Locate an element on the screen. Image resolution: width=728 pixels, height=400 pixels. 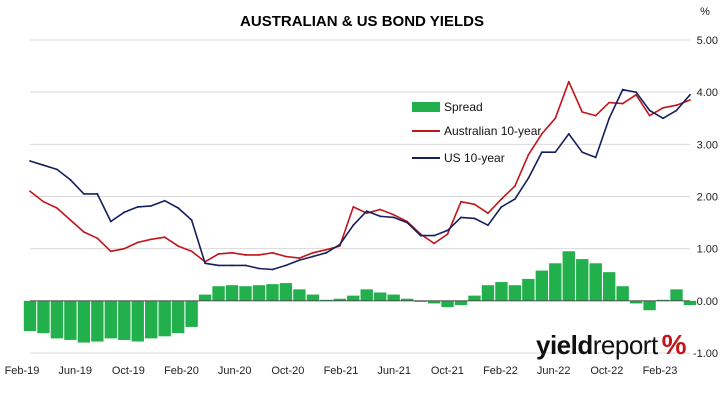
x-tick-label: Jun-22 is located at coordinates (554, 371).